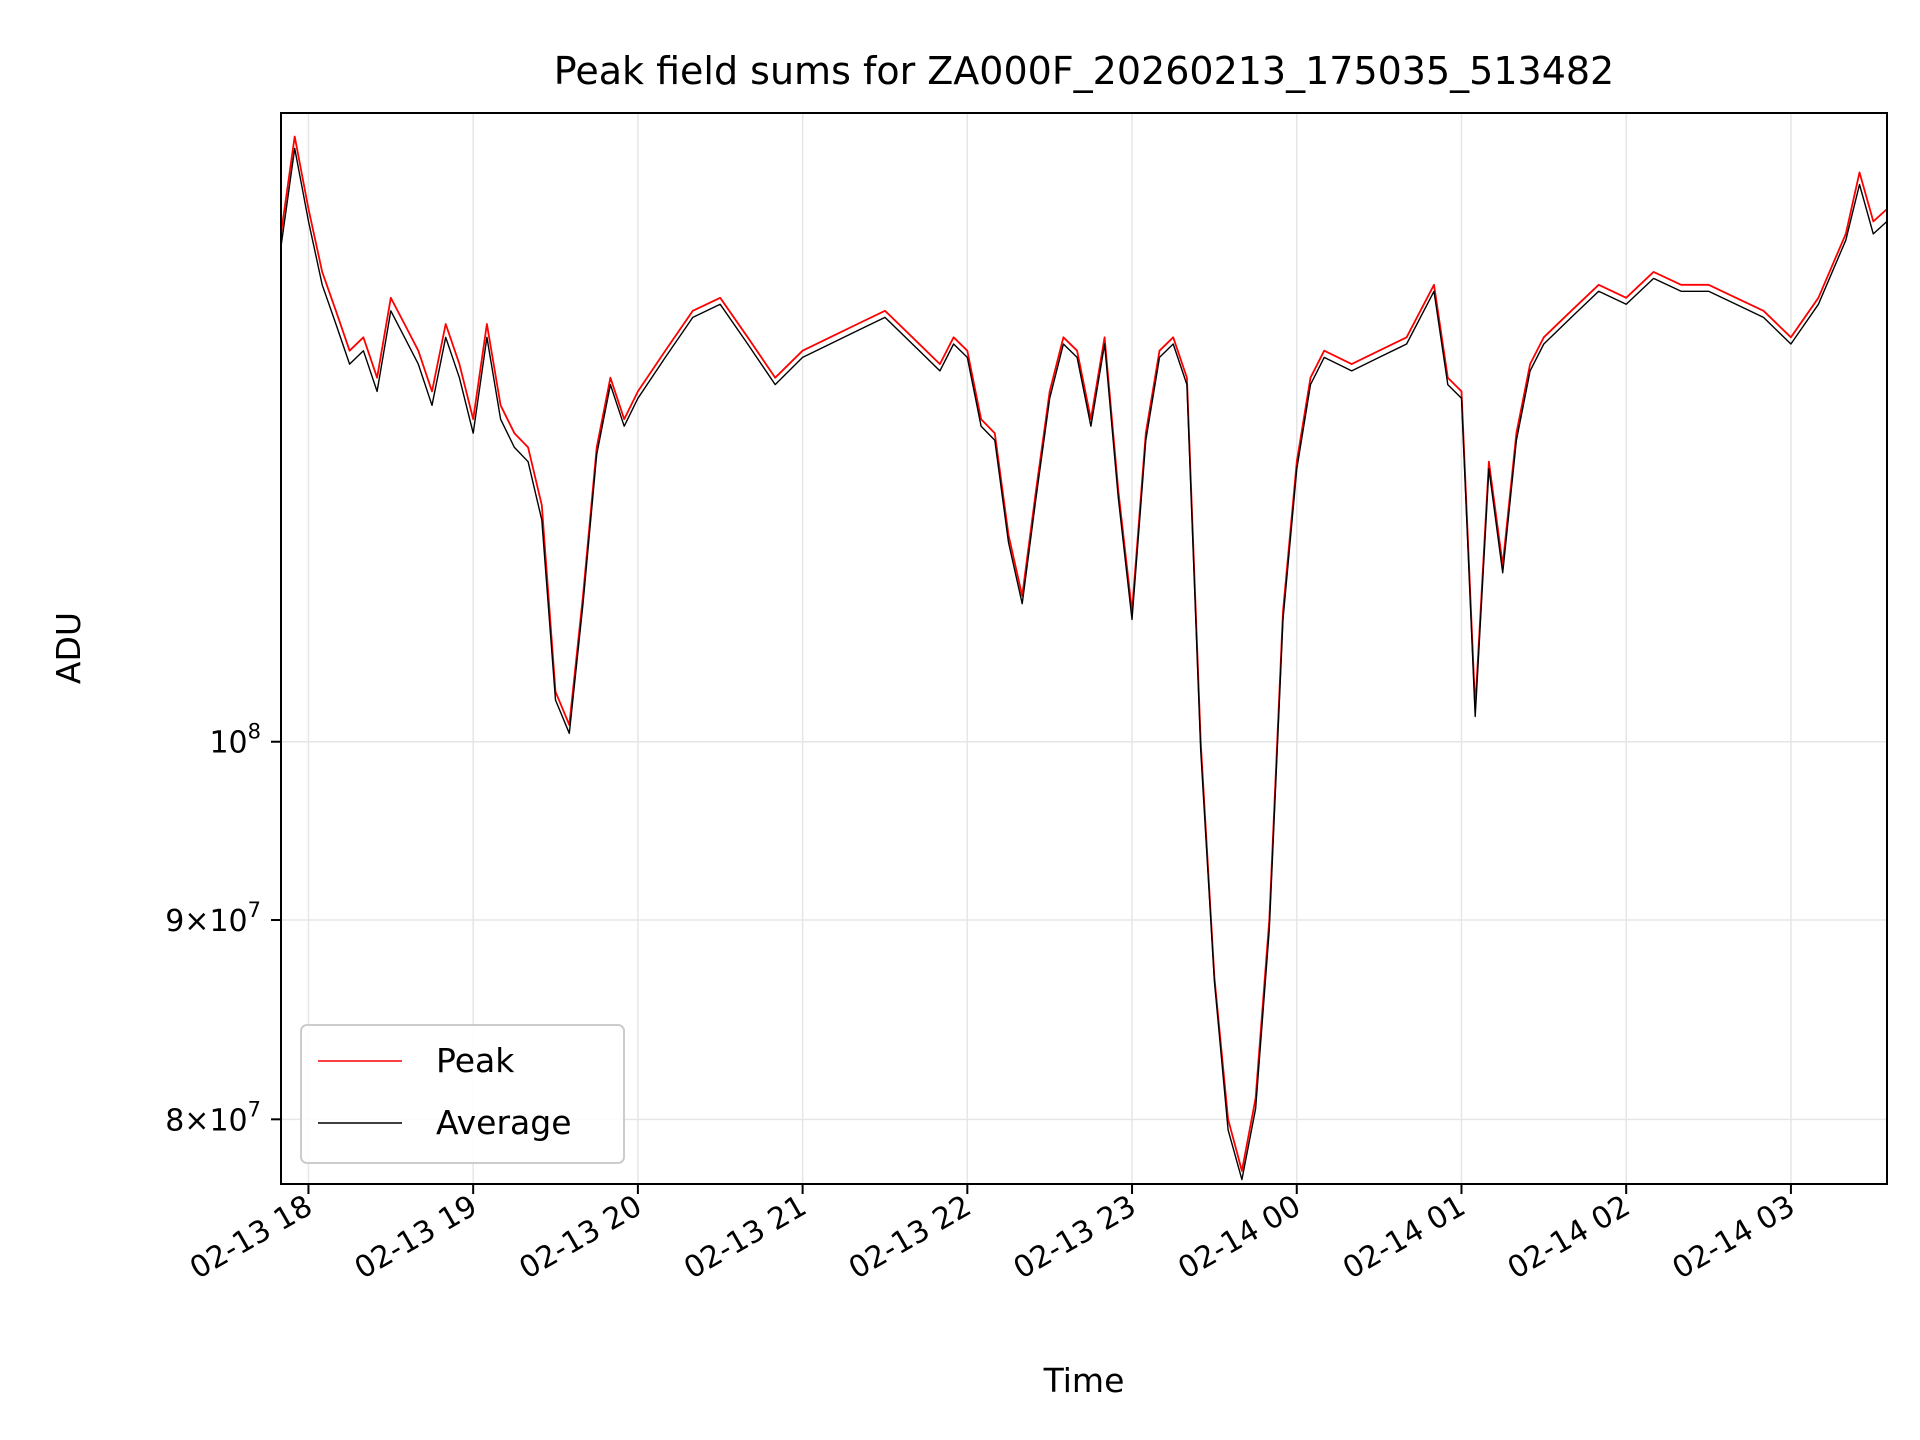  What do you see at coordinates (475, 1060) in the screenshot?
I see `legend-label-peak: Peak` at bounding box center [475, 1060].